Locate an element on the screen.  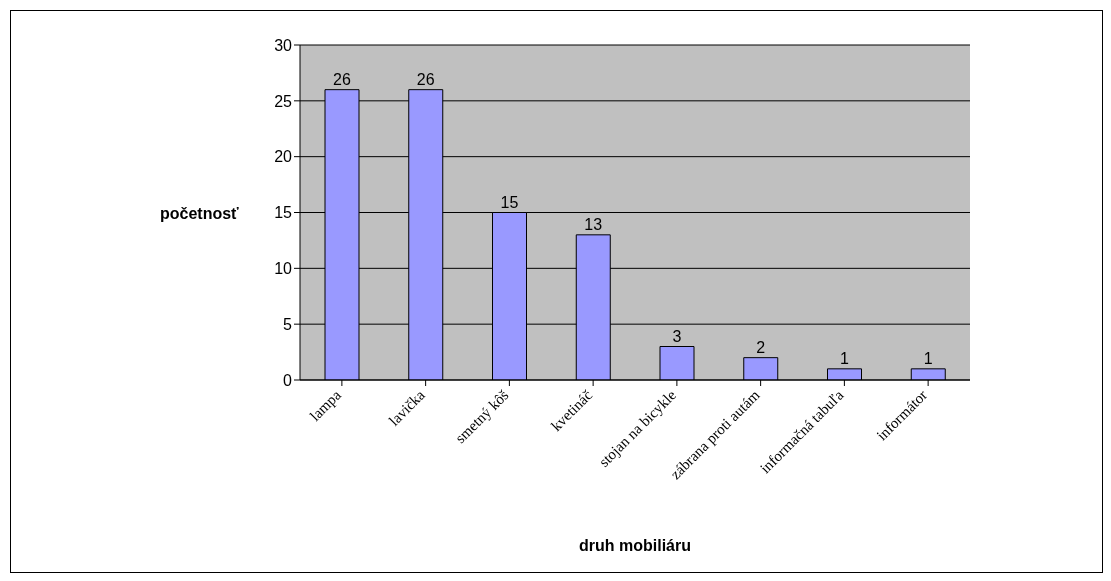
data-label: 15 is located at coordinates (509, 202).